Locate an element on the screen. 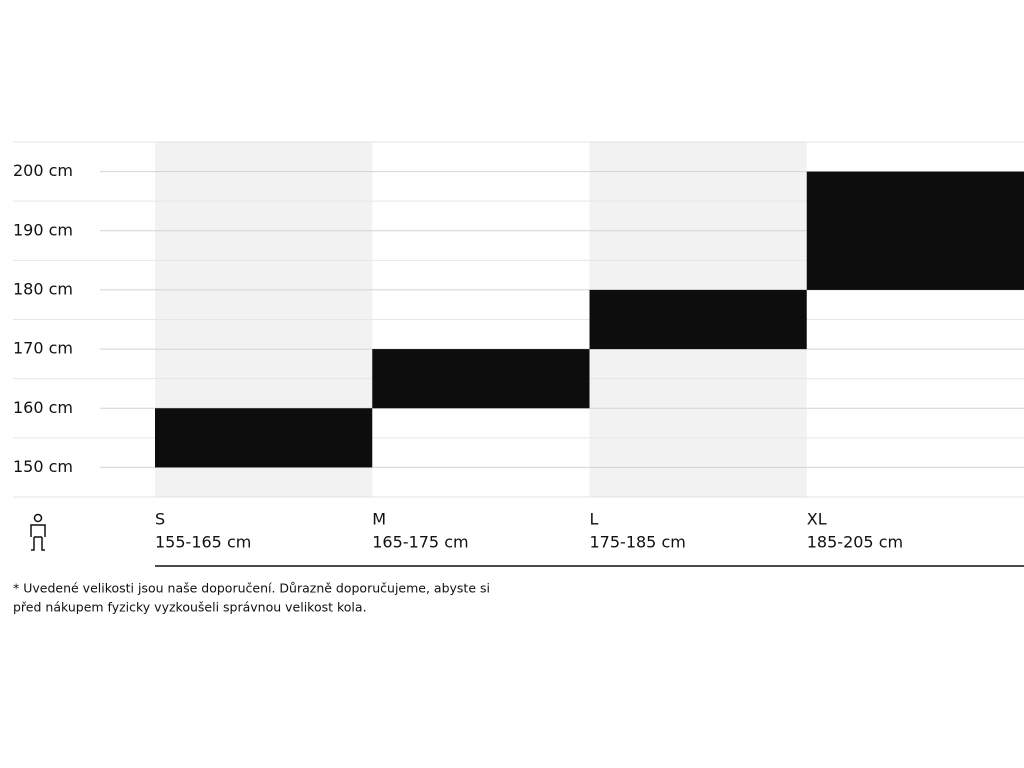 This screenshot has height=768, width=1024. size-label: S is located at coordinates (160, 519).